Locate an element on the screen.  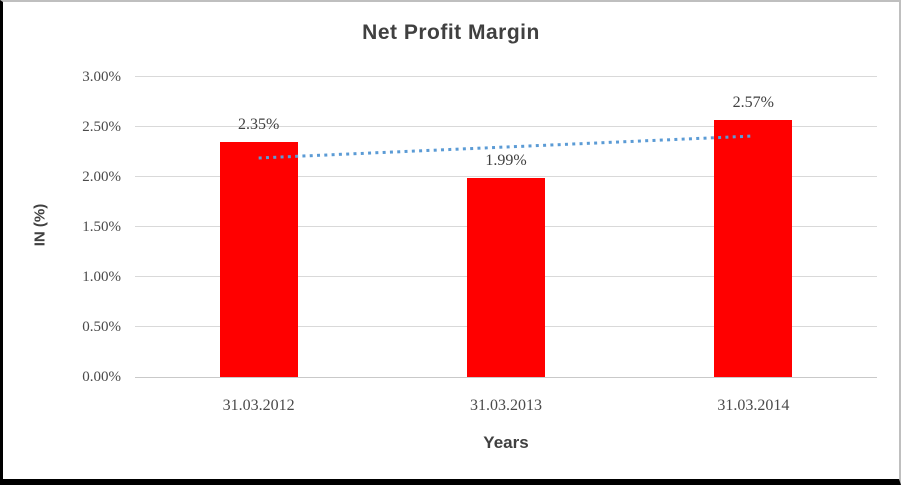
y-axis-tick-labels: 0.00% 0.50% 1.00% 1.50% 2.00% 2.50% 3.00% is located at coordinates (62, 227).